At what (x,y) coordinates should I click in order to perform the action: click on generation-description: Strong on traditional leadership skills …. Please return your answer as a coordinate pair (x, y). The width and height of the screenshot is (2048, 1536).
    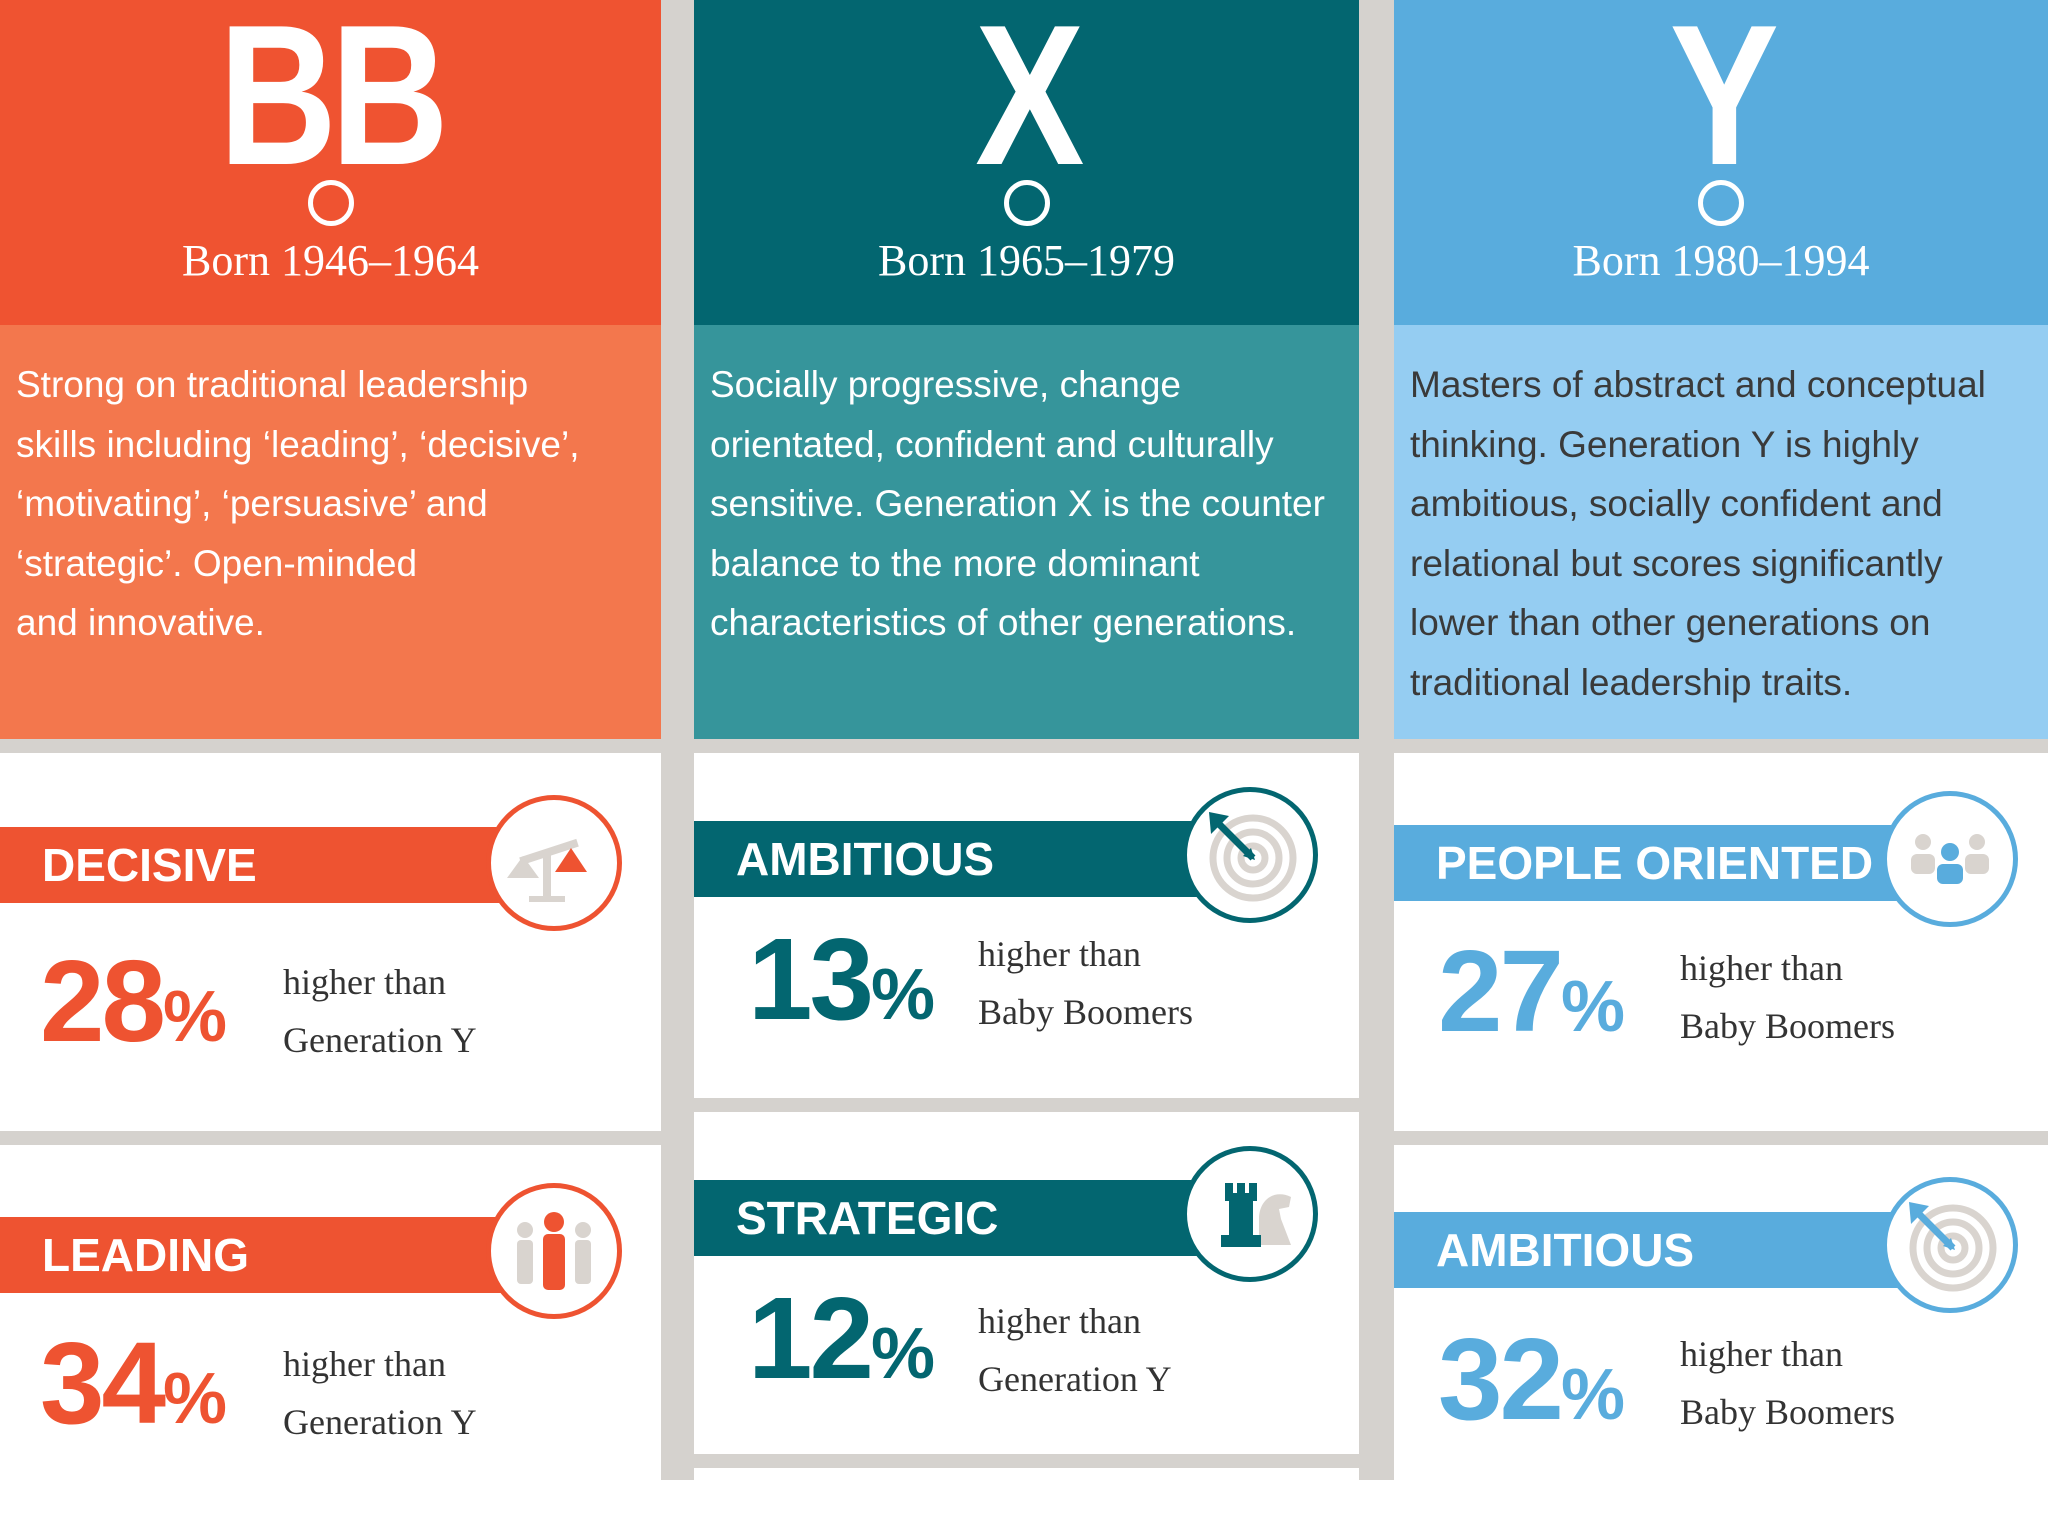
    Looking at the image, I should click on (330, 532).